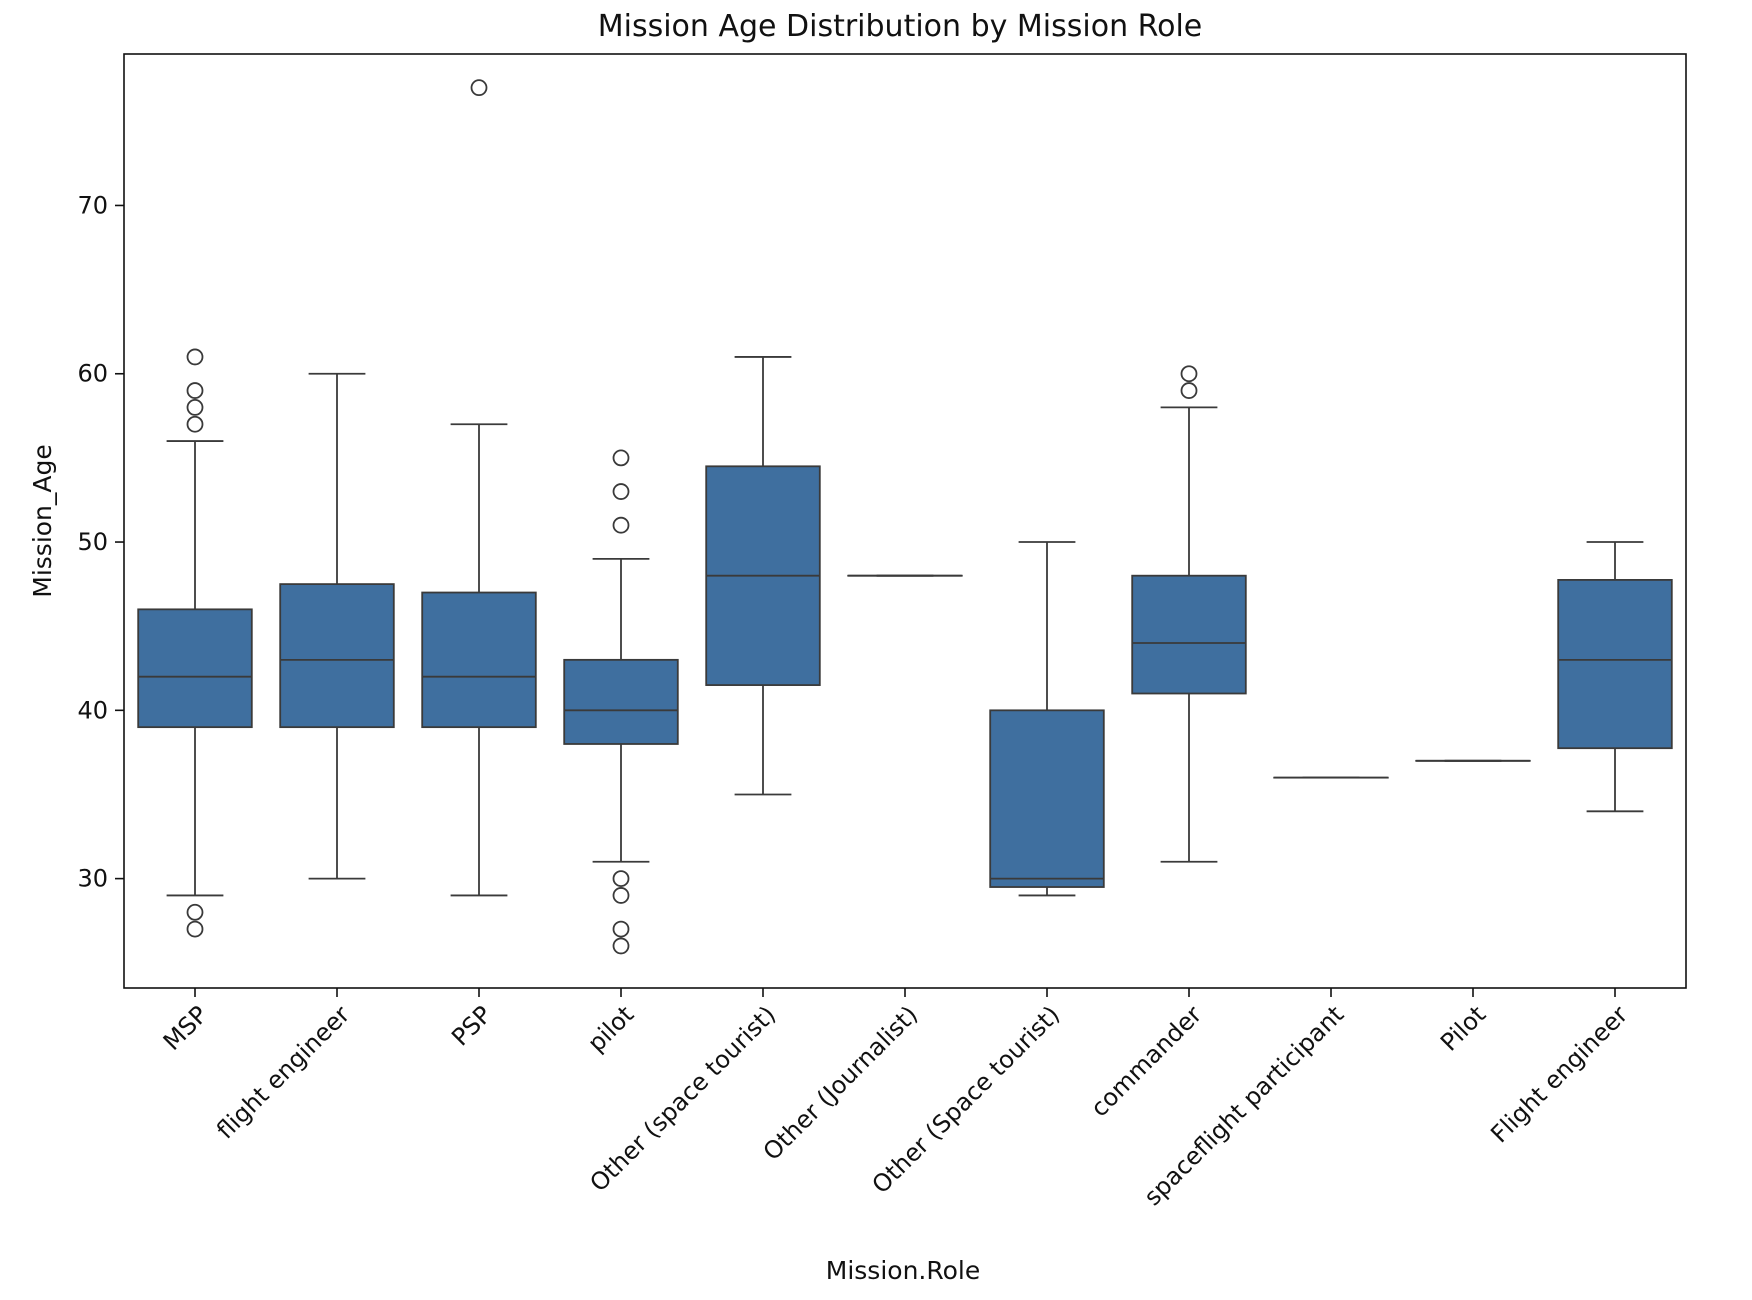 The width and height of the screenshot is (1752, 1300). What do you see at coordinates (92, 879) in the screenshot?
I see `y-tick-label: 30` at bounding box center [92, 879].